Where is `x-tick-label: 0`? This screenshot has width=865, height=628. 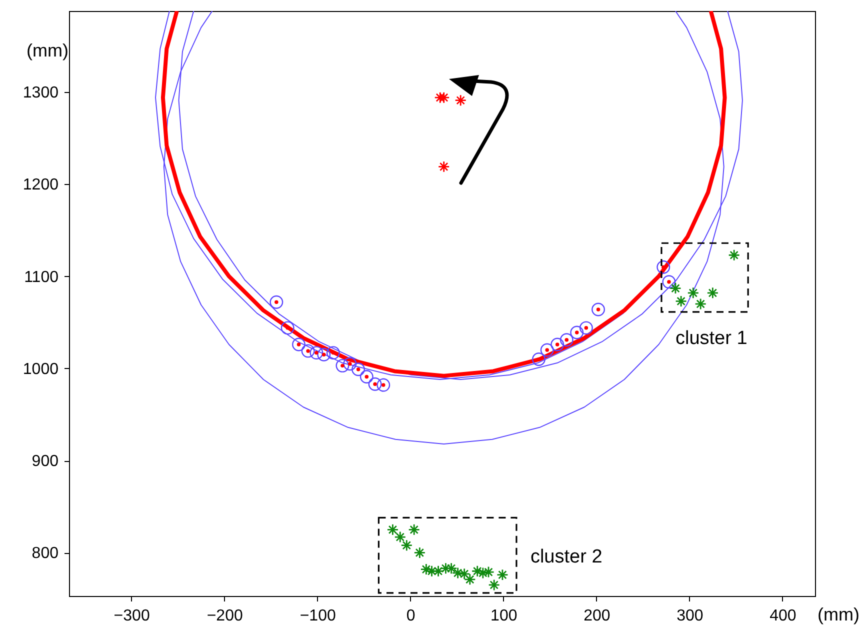 x-tick-label: 0 is located at coordinates (411, 616).